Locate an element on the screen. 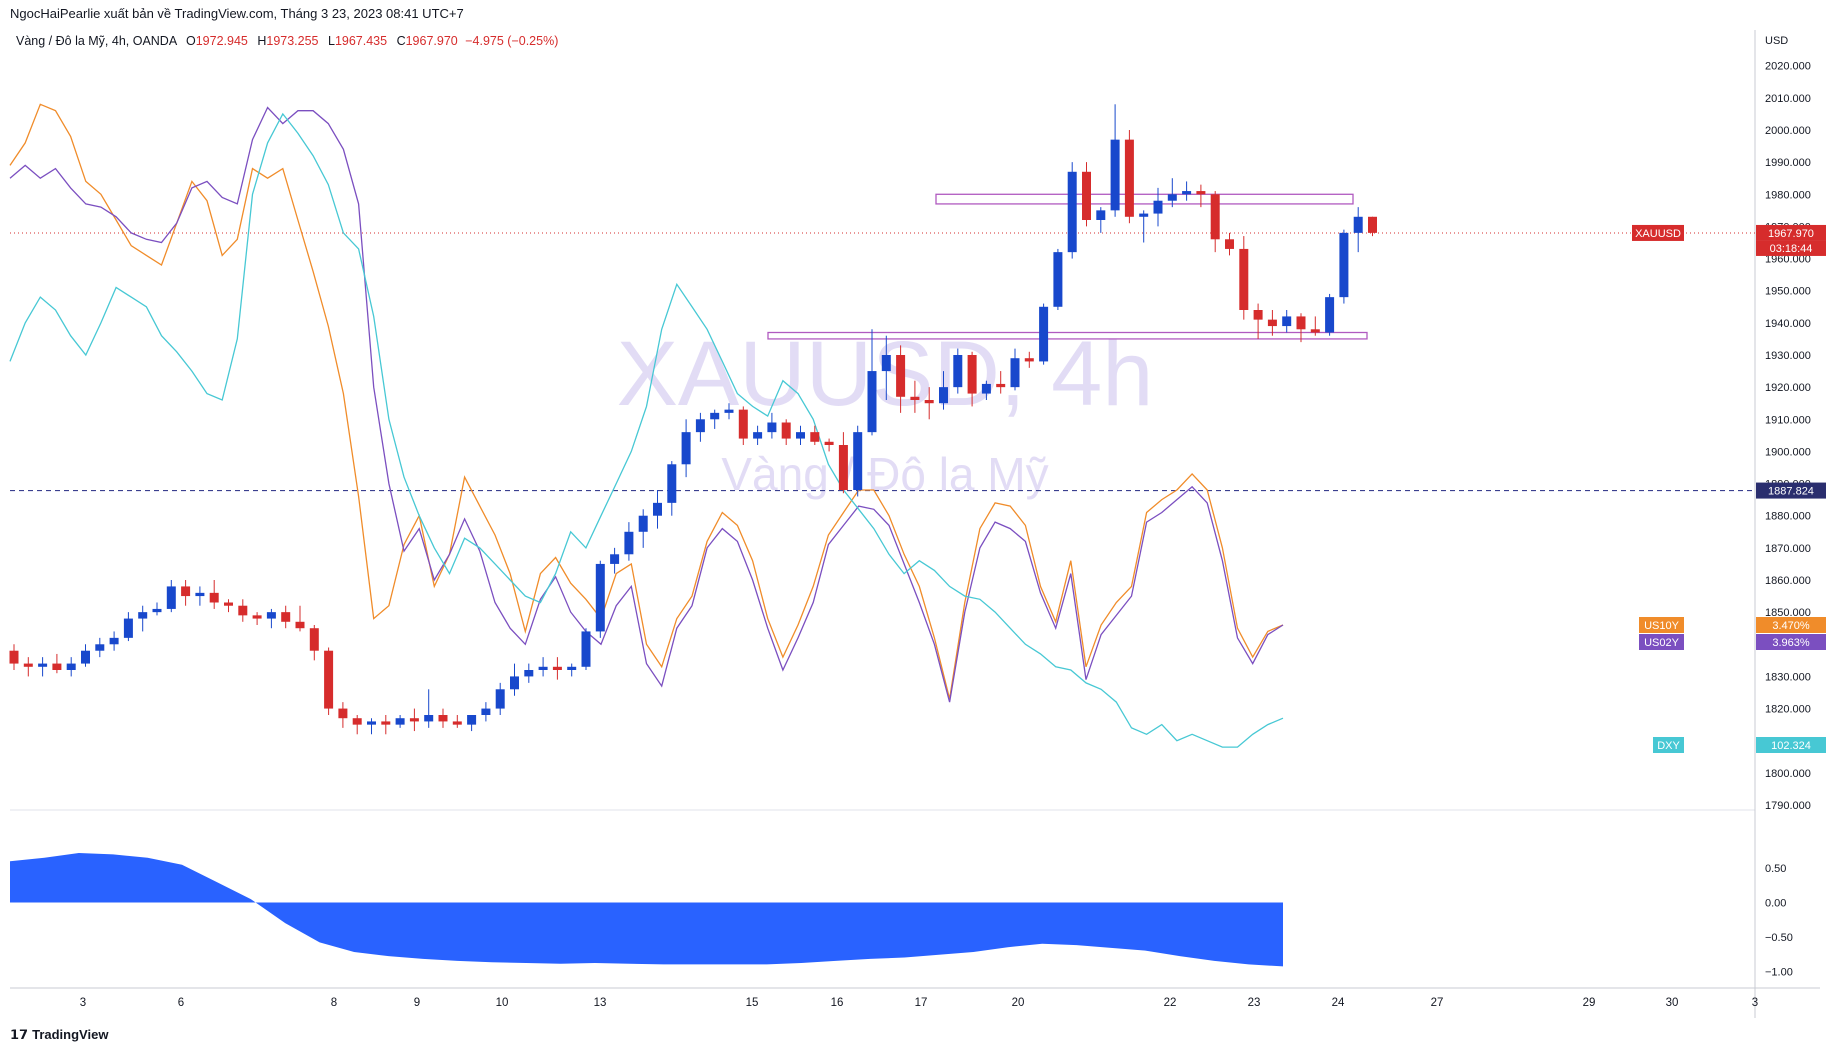 This screenshot has width=1833, height=1051. oscillator-area is located at coordinates (646, 910).